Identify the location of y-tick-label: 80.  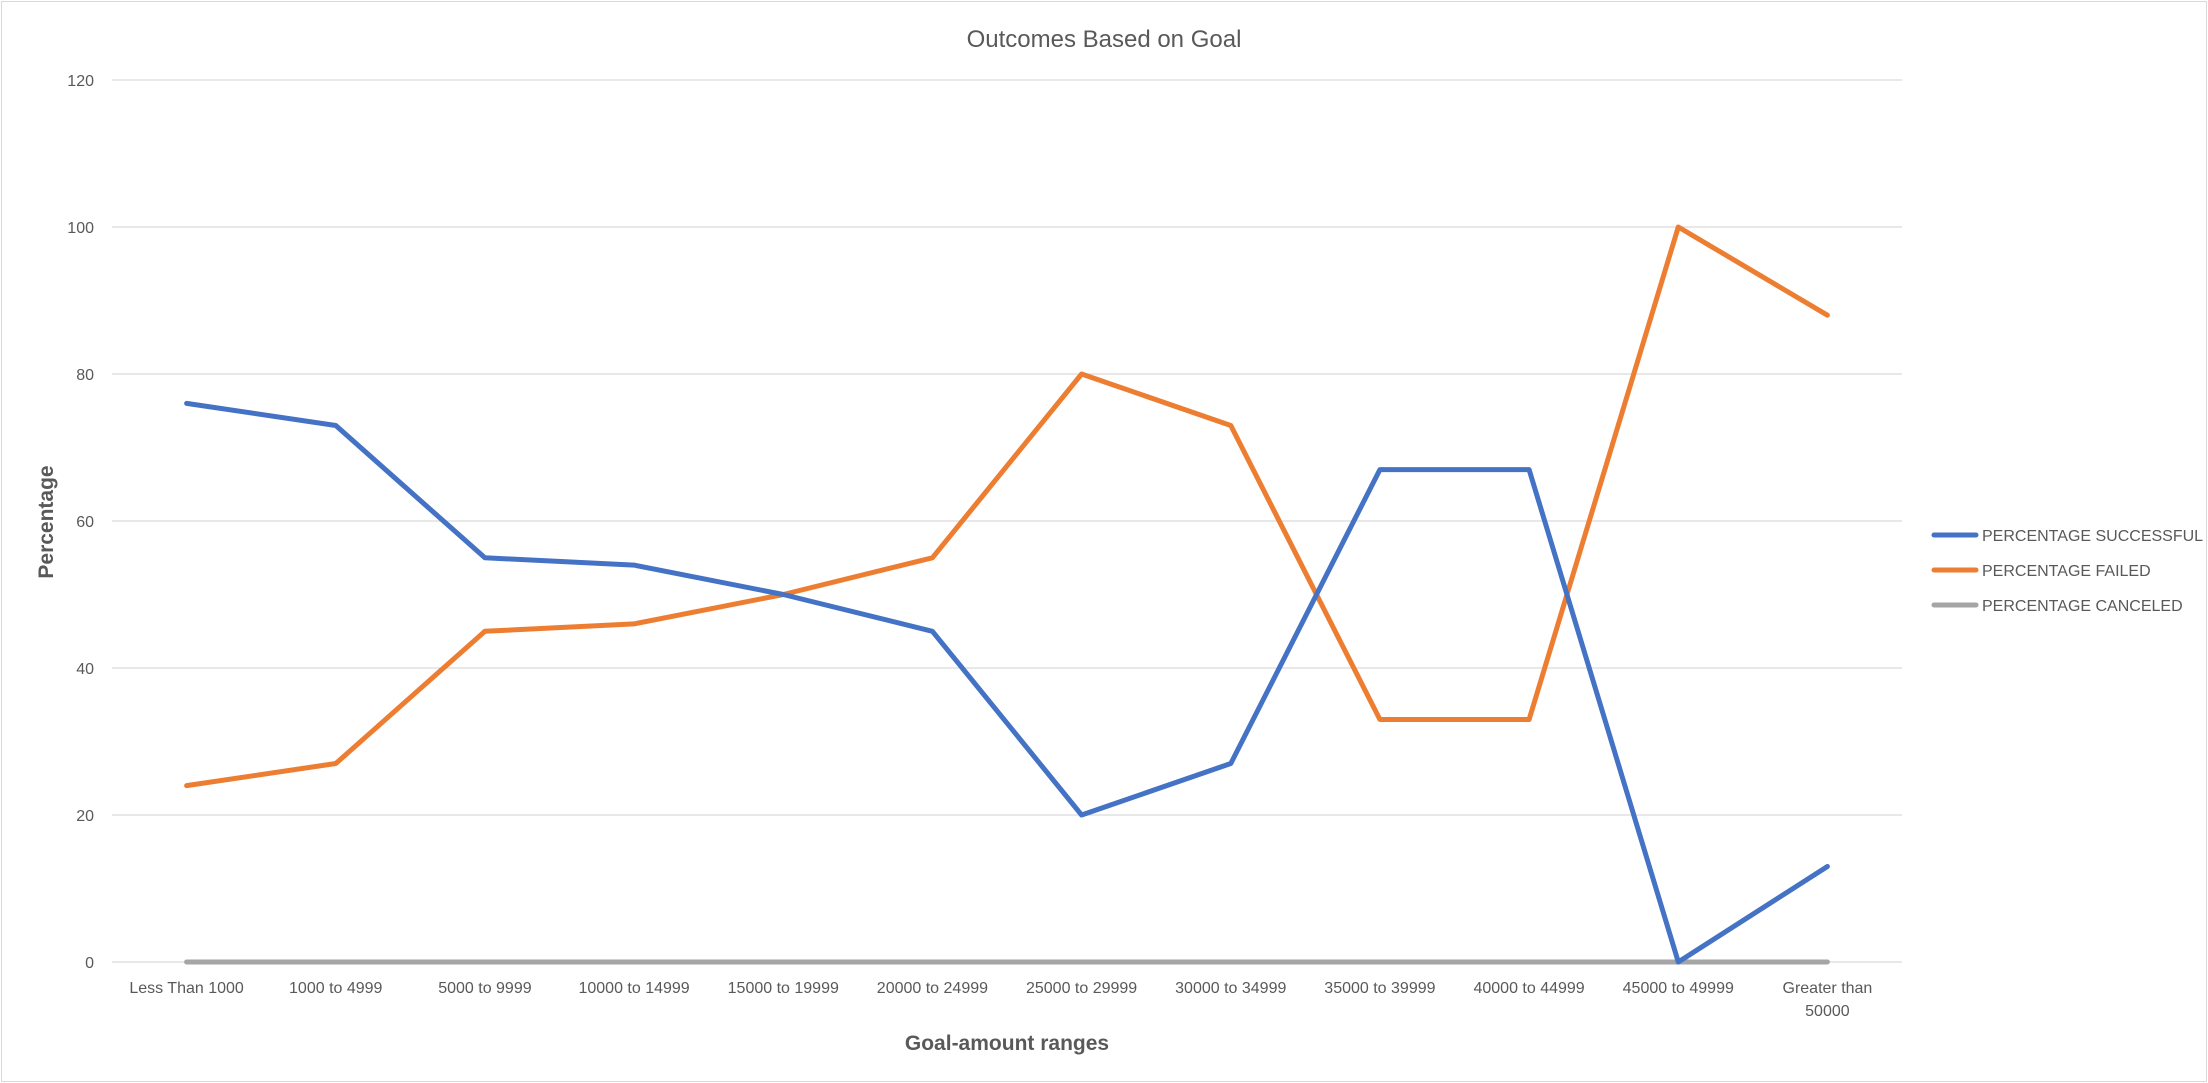
(85, 375).